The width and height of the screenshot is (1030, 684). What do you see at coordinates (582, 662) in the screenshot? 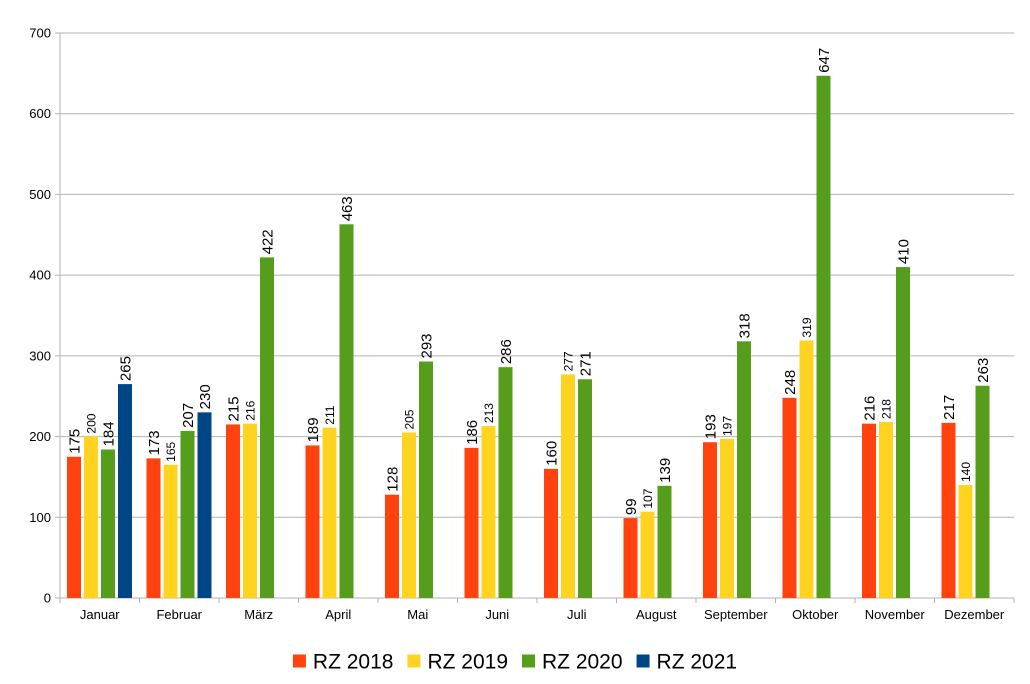
I see `legend-label: RZ 2020` at bounding box center [582, 662].